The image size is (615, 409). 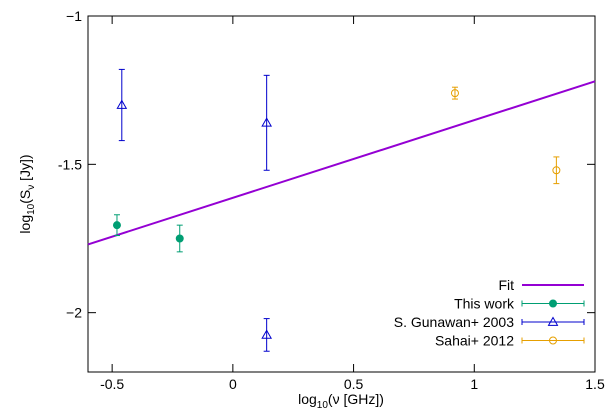 I want to click on x-tick-label: 1.5, so click(x=595, y=384).